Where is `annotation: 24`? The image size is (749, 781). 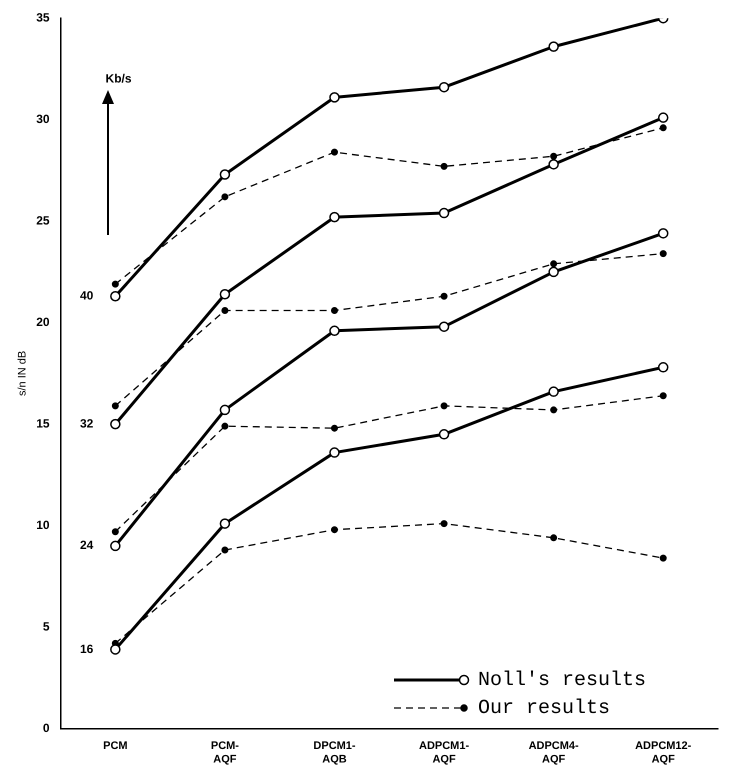
annotation: 24 is located at coordinates (87, 545).